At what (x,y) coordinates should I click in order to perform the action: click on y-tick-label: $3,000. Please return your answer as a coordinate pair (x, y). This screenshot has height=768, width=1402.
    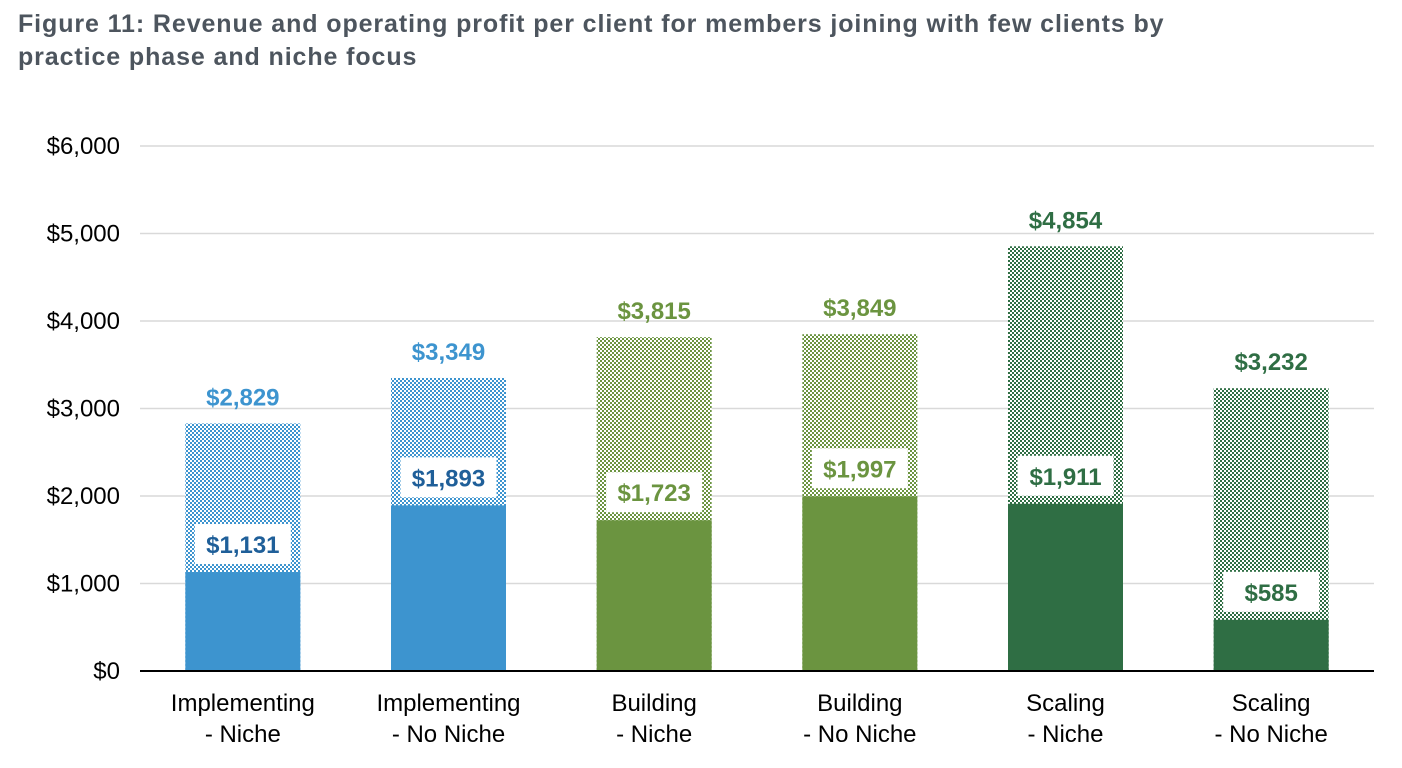
    Looking at the image, I should click on (83, 409).